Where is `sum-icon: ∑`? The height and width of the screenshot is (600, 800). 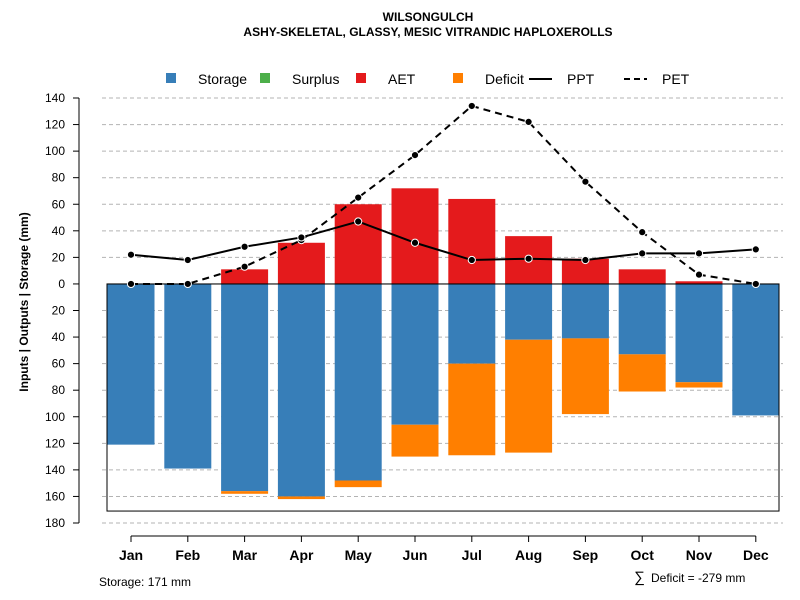 sum-icon: ∑ is located at coordinates (639, 577).